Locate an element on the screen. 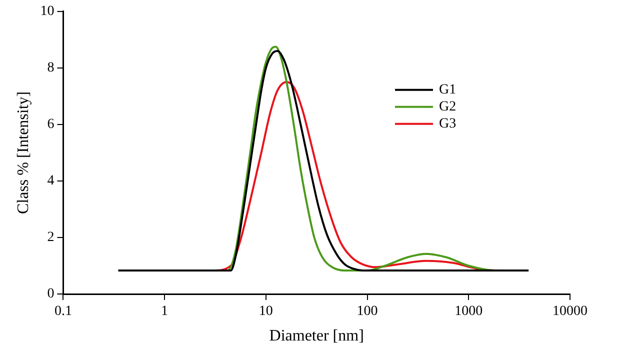 The width and height of the screenshot is (630, 350). x-tick-label: 1 is located at coordinates (164, 312).